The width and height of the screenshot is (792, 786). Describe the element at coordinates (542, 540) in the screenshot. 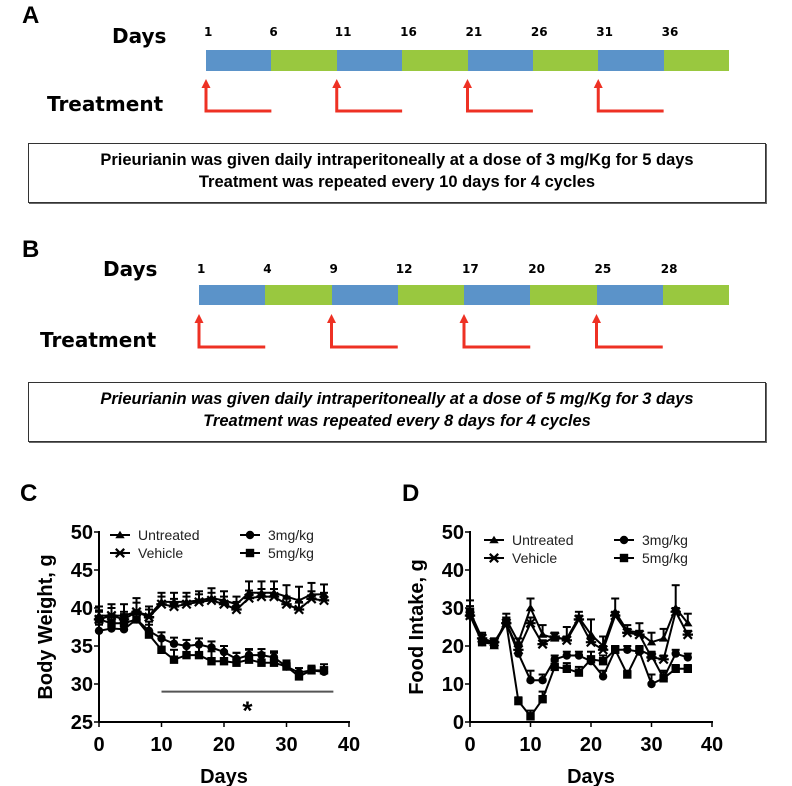

I see `legend-label: Untreated` at that location.